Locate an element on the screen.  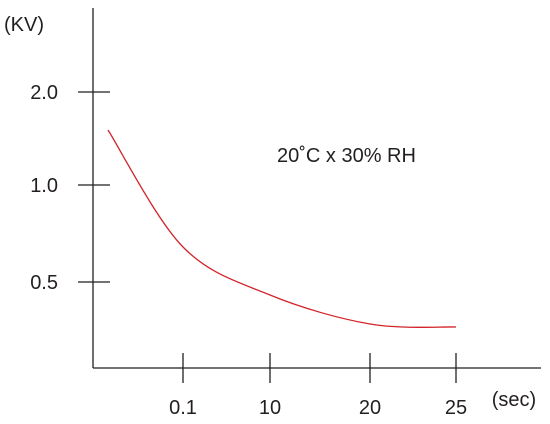
y-axis-label: (KV) is located at coordinates (24, 25).